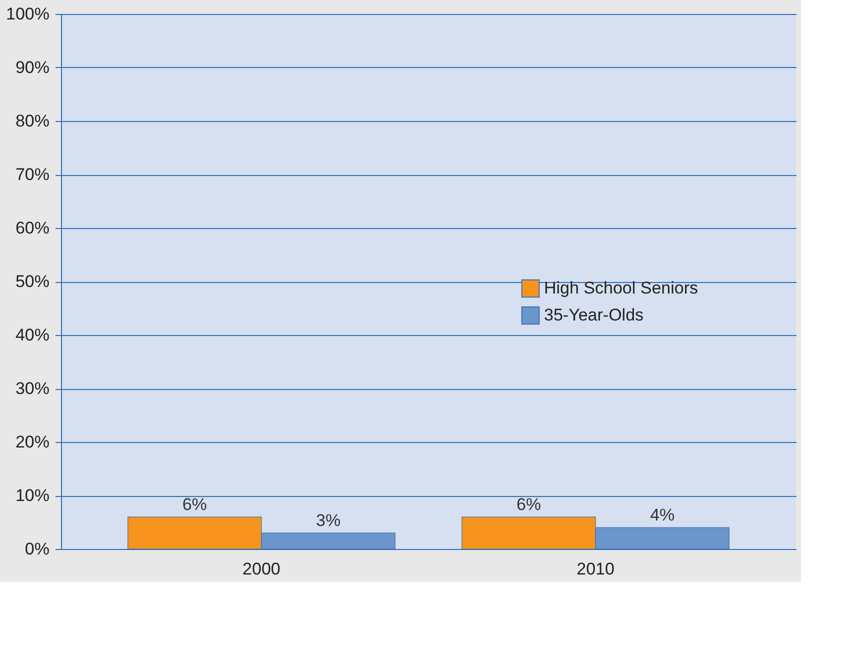 The image size is (863, 661). I want to click on x-tick-label: 2000, so click(261, 569).